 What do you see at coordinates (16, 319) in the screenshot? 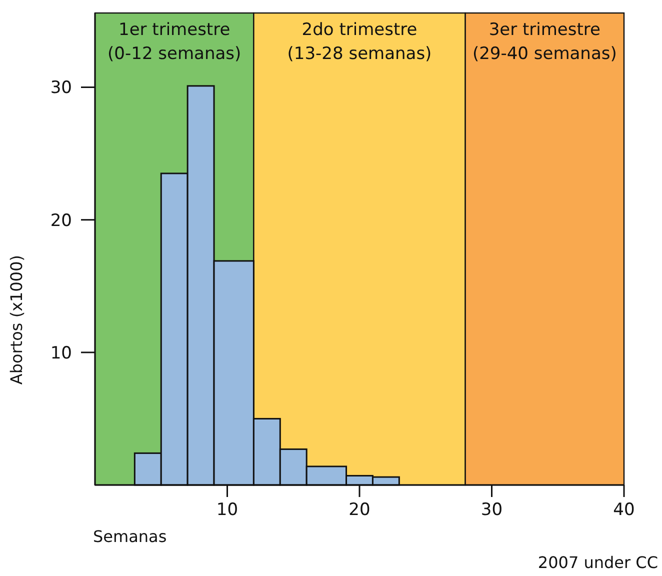
I see `y-axis-title: Abortos (x1000)` at bounding box center [16, 319].